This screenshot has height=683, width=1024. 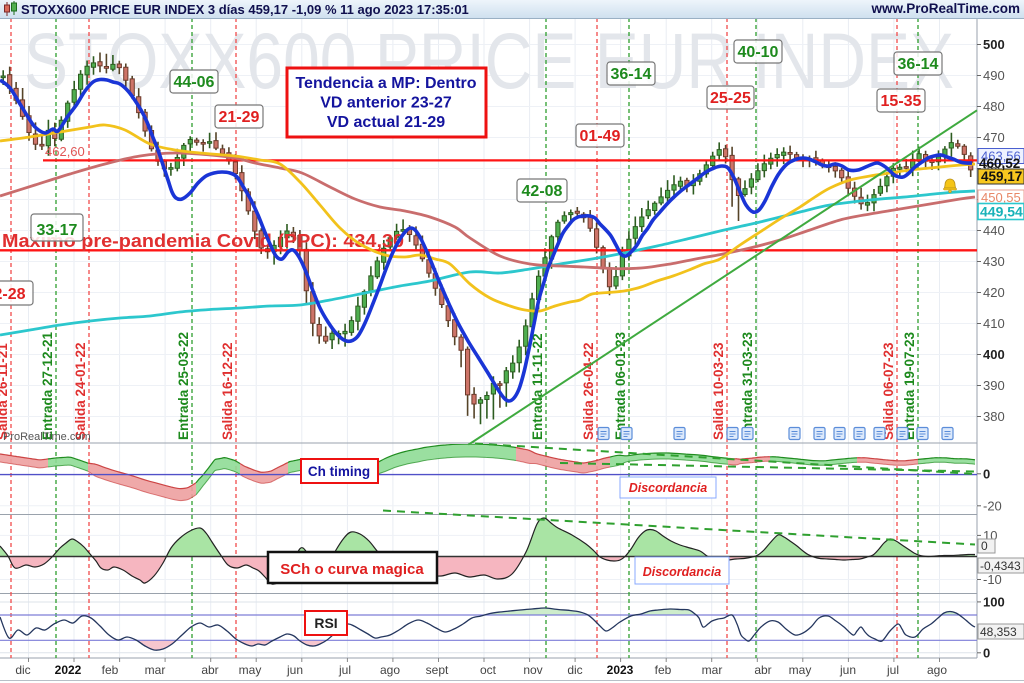 What do you see at coordinates (5, 391) in the screenshot?
I see `svg-text: Salida 26-11-21` at bounding box center [5, 391].